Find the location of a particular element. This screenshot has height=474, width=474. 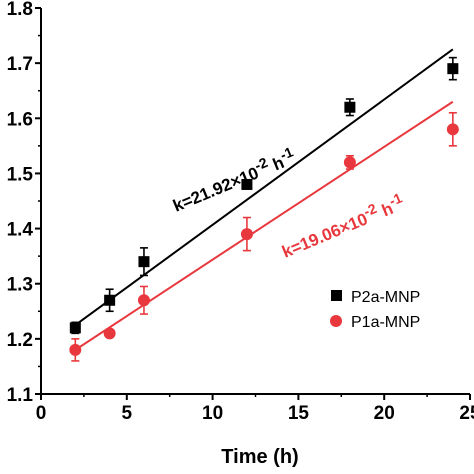

y-tick-label: 1.5 is located at coordinates (20, 174).